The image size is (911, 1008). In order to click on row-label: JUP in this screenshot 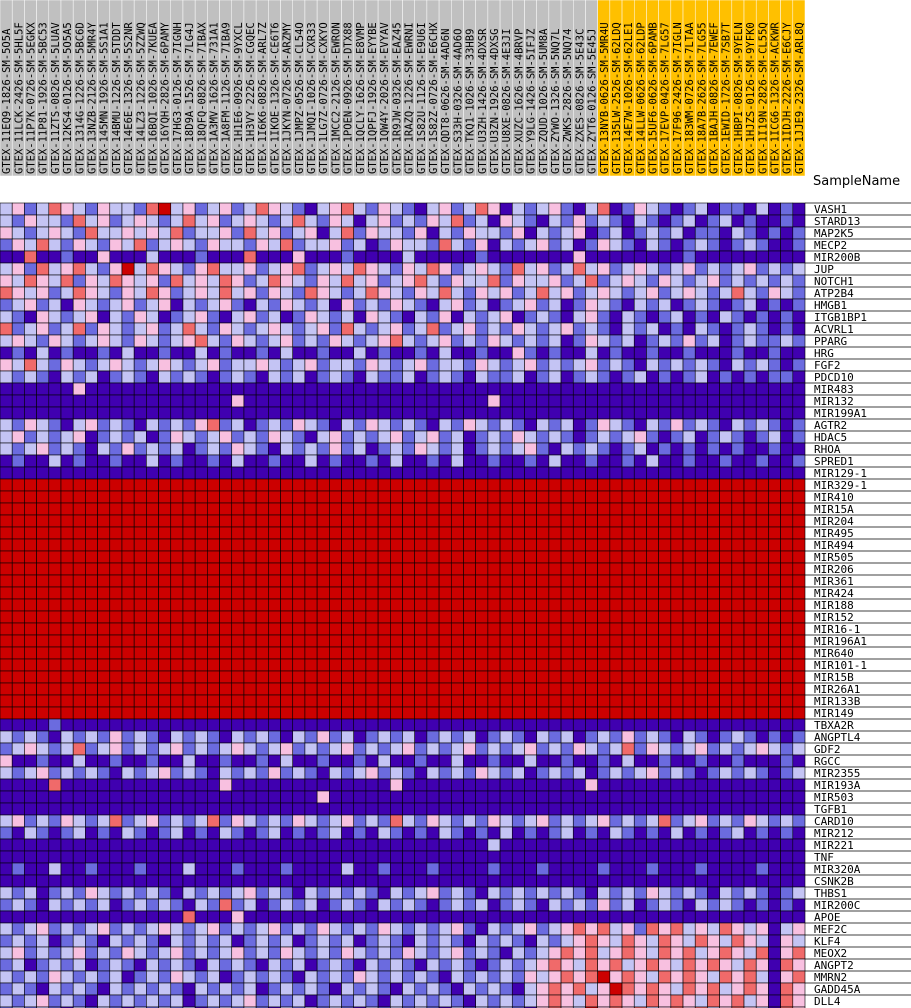, I will do `click(824, 269)`.